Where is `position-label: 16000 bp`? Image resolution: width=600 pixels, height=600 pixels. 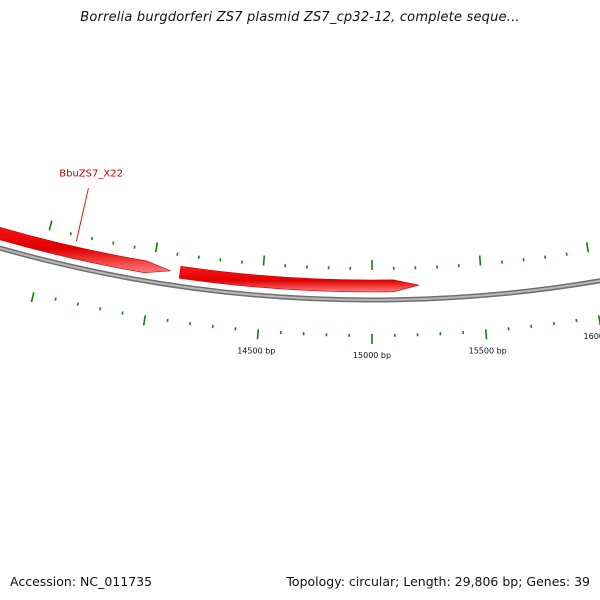 position-label: 16000 bp is located at coordinates (592, 336).